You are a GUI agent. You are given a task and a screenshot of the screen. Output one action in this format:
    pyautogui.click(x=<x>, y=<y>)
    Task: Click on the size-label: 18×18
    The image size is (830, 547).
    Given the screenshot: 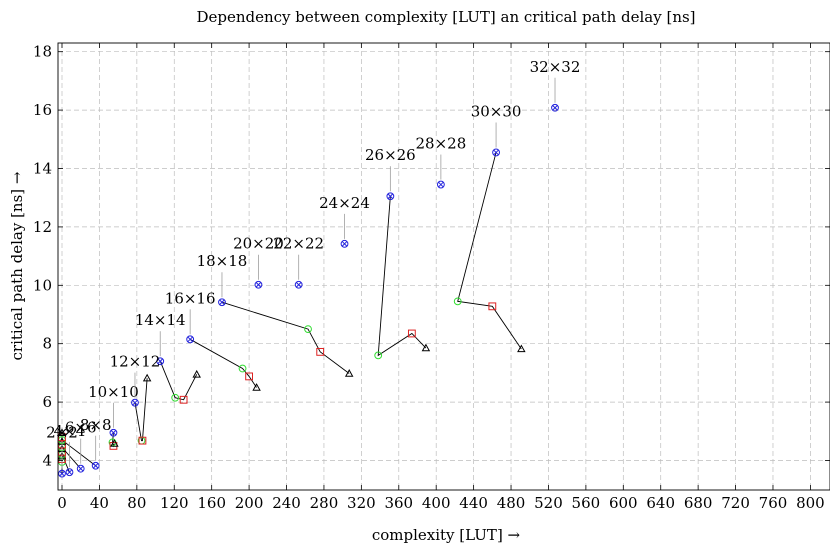 What is the action you would take?
    pyautogui.click(x=222, y=261)
    